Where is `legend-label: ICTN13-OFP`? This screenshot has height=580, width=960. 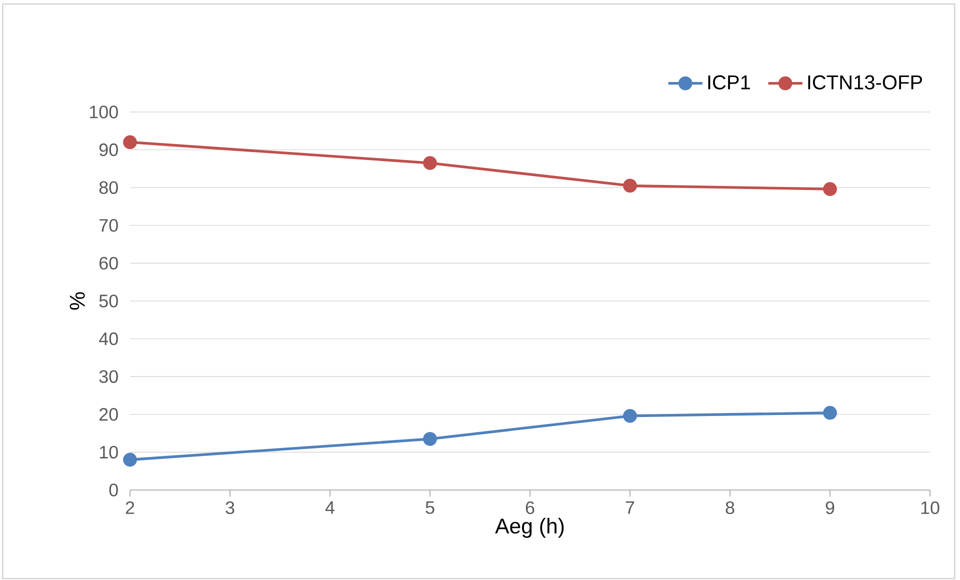
legend-label: ICTN13-OFP is located at coordinates (865, 82).